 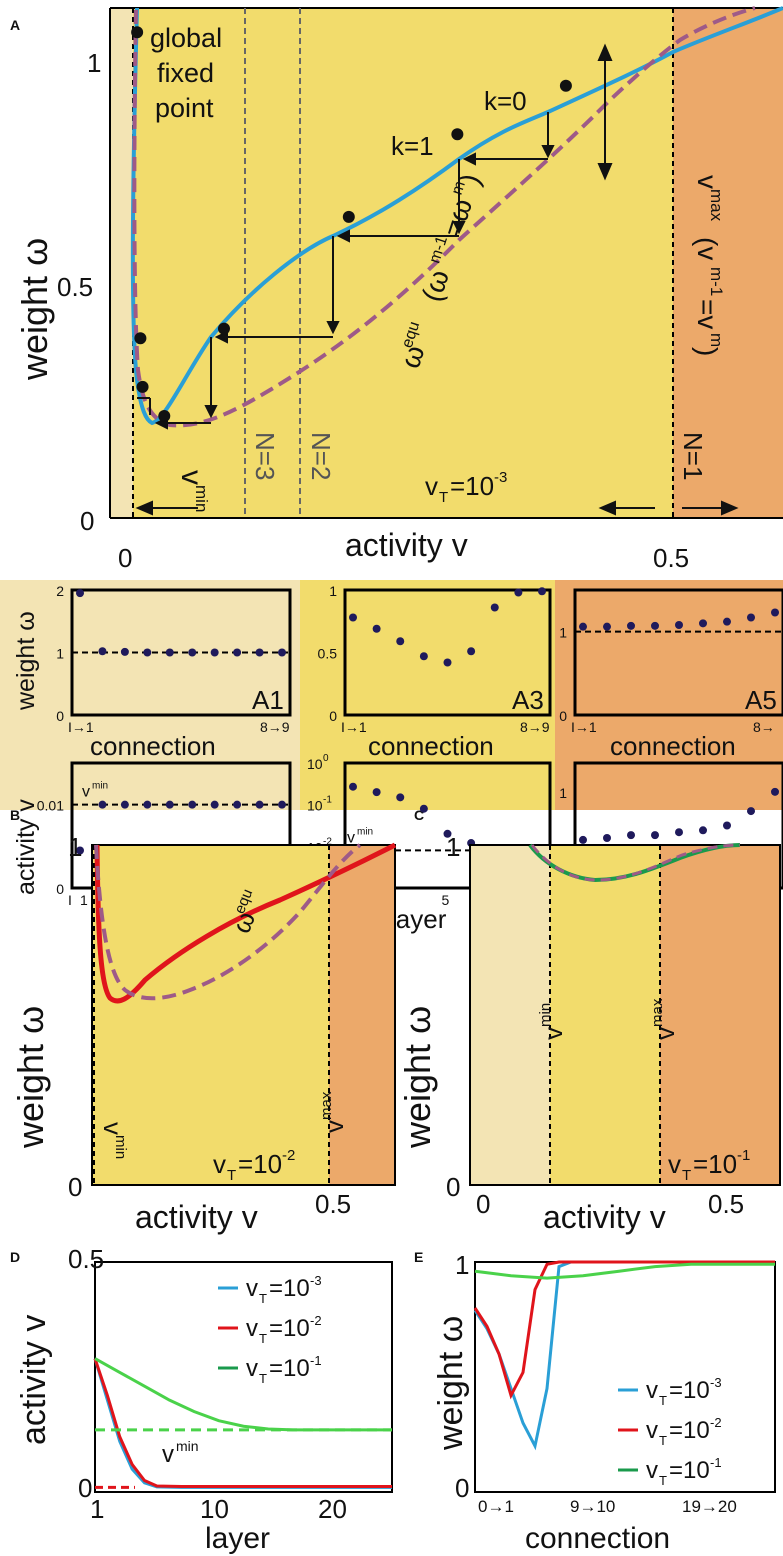 I want to click on a3-xlabel: connection, so click(x=431, y=746).